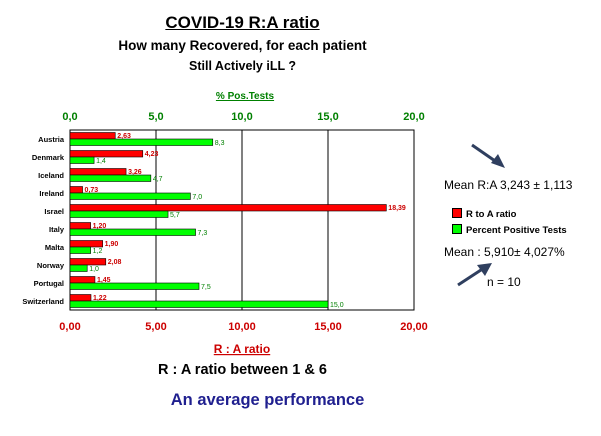 The image size is (601, 436). I want to click on sample-size-annotation: n = 10, so click(504, 282).